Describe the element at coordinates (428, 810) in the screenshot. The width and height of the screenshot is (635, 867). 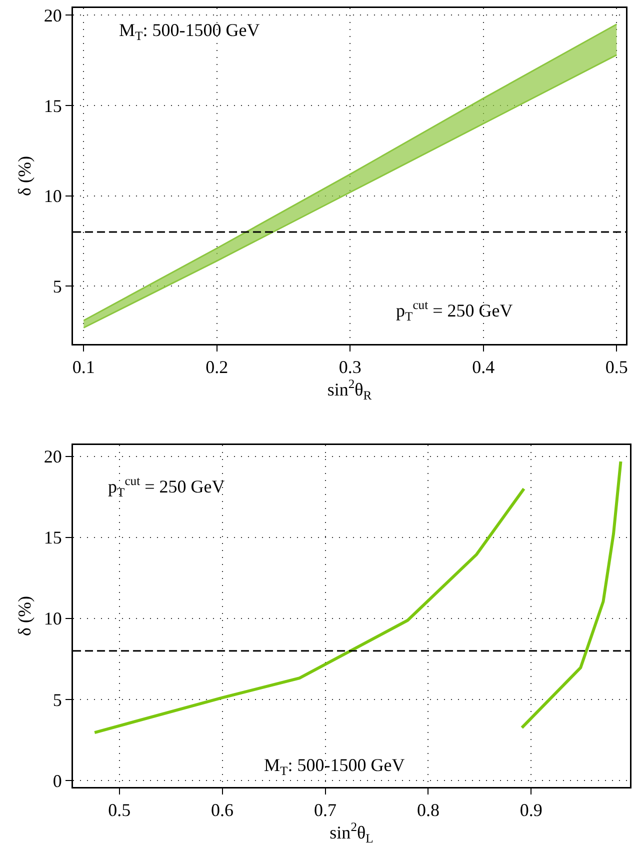
I see `x-tick-label: 0.8` at that location.